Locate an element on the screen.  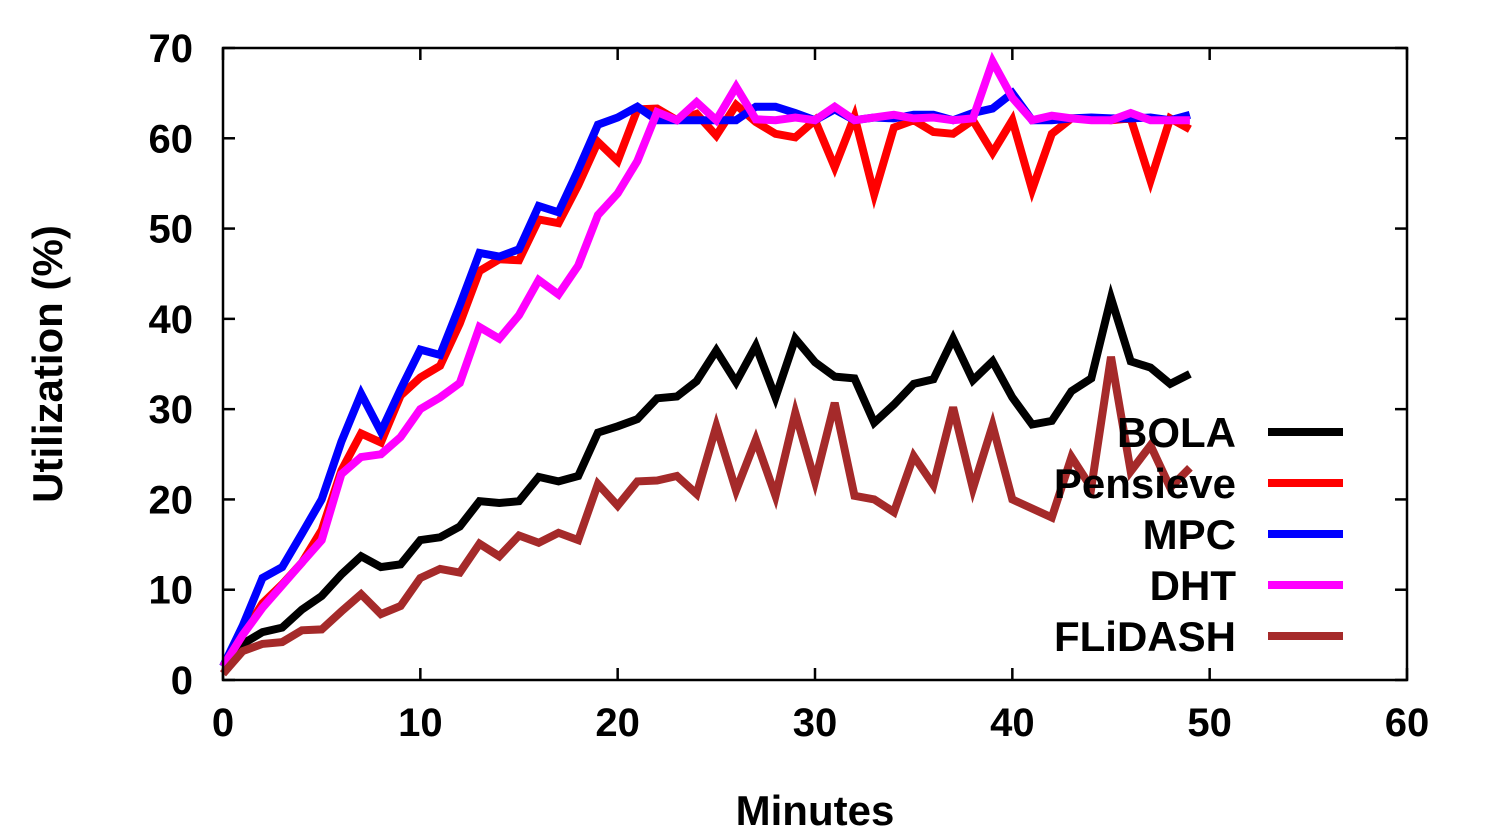
x-tick-label: 0 is located at coordinates (223, 723).